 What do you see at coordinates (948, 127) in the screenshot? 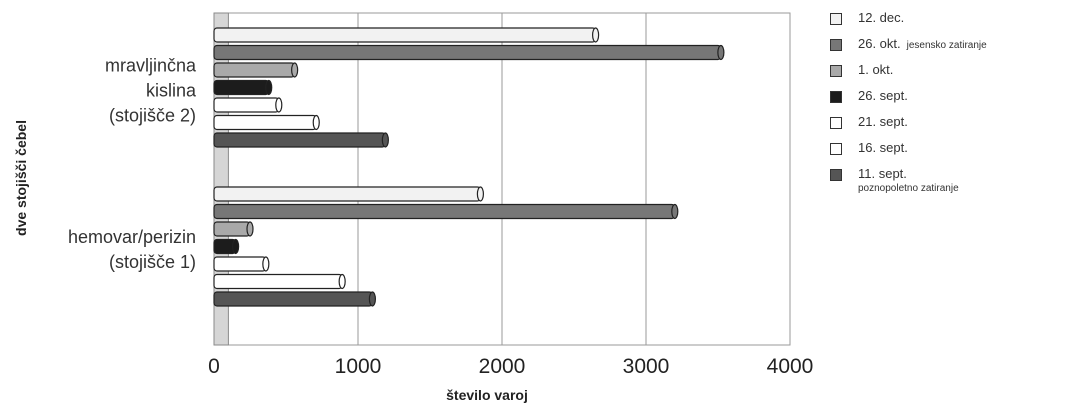
I see `legend-item-4: 21. sept.` at bounding box center [948, 127].